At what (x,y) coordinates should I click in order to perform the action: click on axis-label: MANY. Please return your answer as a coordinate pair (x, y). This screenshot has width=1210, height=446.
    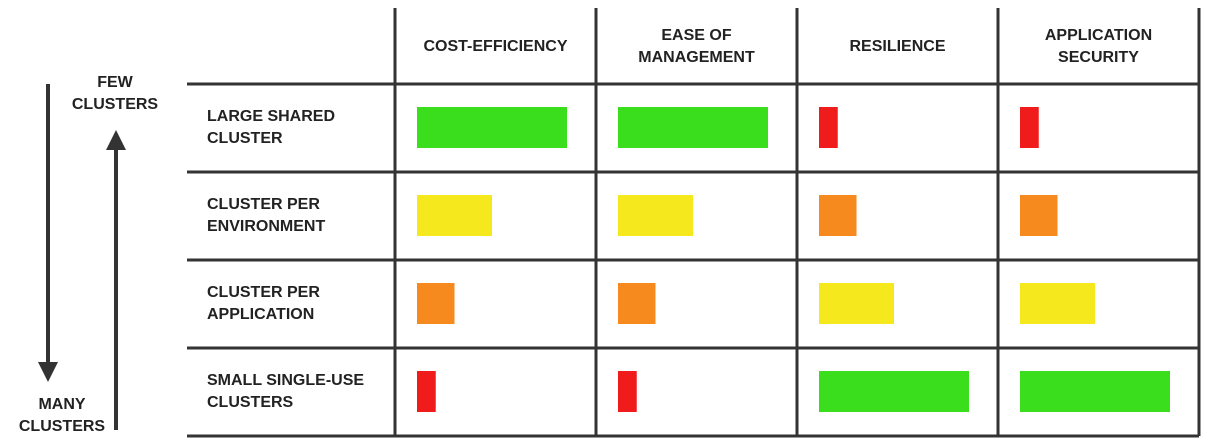
    Looking at the image, I should click on (61, 404).